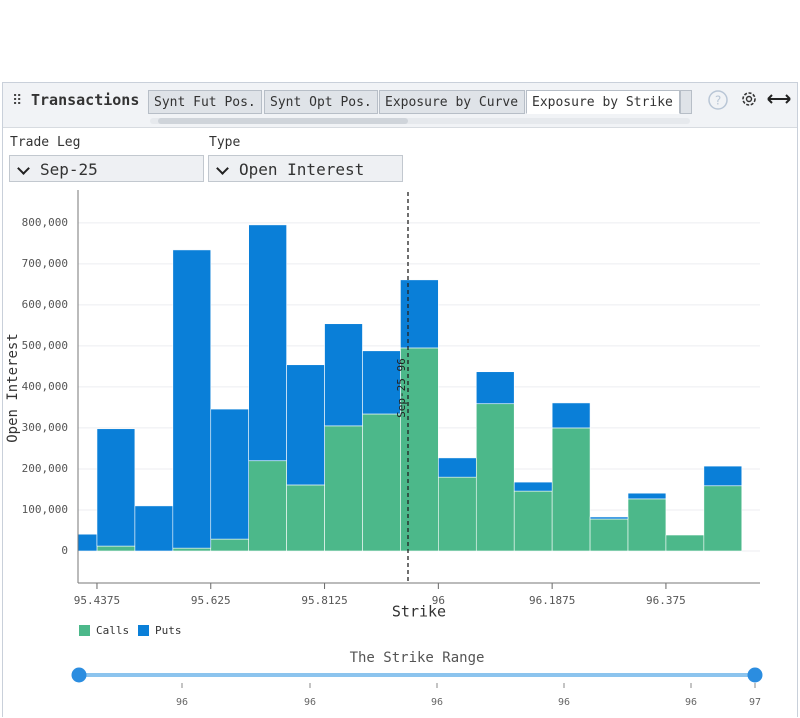  What do you see at coordinates (45, 142) in the screenshot?
I see `filter-label: Trade Leg` at bounding box center [45, 142].